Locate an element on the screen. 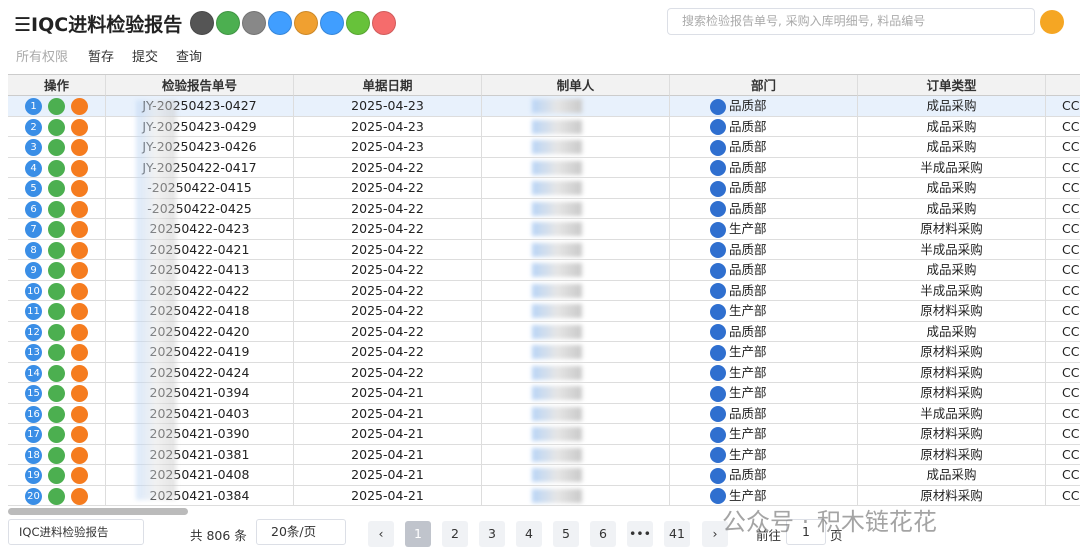  report-no: 20250421-0403 is located at coordinates (200, 413).